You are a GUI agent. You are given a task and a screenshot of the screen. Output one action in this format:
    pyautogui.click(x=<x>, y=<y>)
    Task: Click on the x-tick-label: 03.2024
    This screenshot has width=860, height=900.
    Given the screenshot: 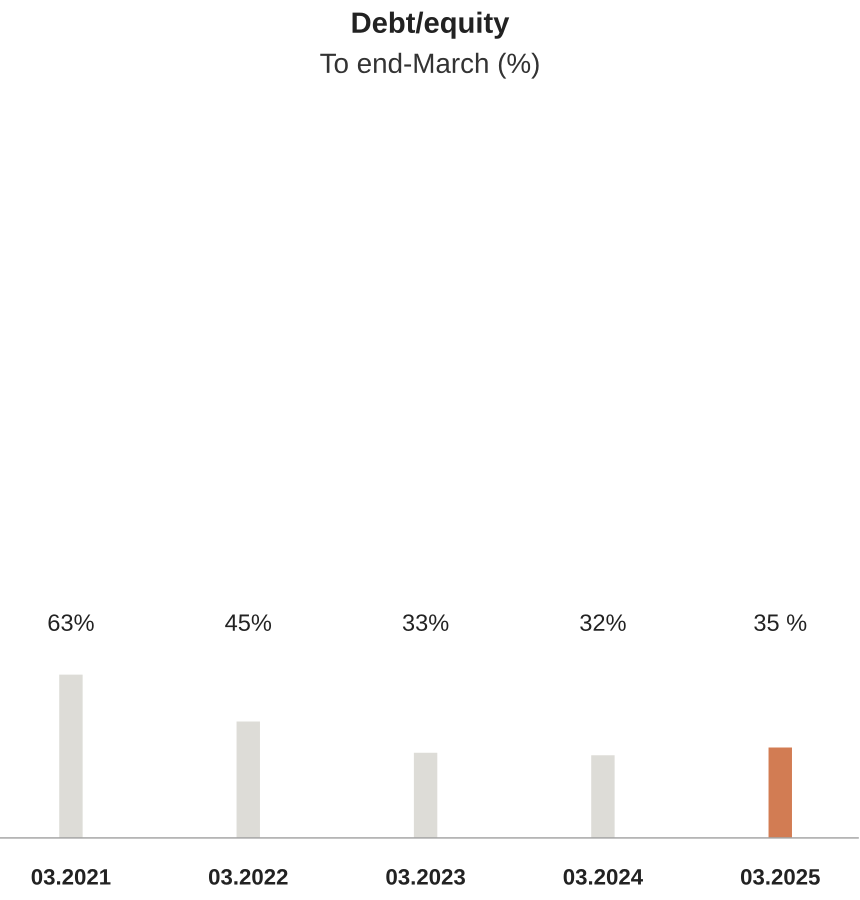 What is the action you would take?
    pyautogui.click(x=603, y=877)
    